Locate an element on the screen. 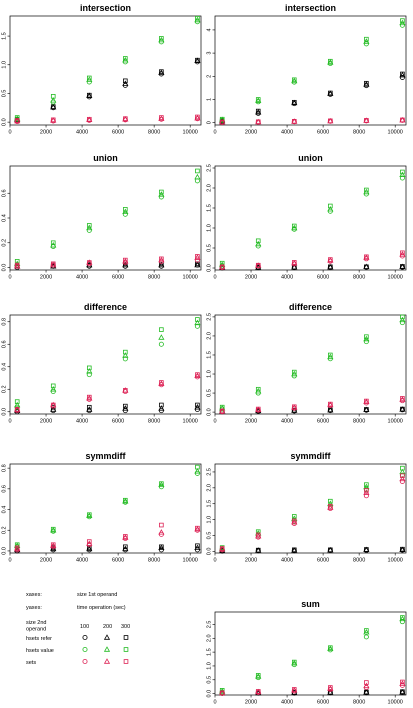 This screenshot has width=413, height=708. legend-row-label-hsets-refer: hsets refer is located at coordinates (39, 639).